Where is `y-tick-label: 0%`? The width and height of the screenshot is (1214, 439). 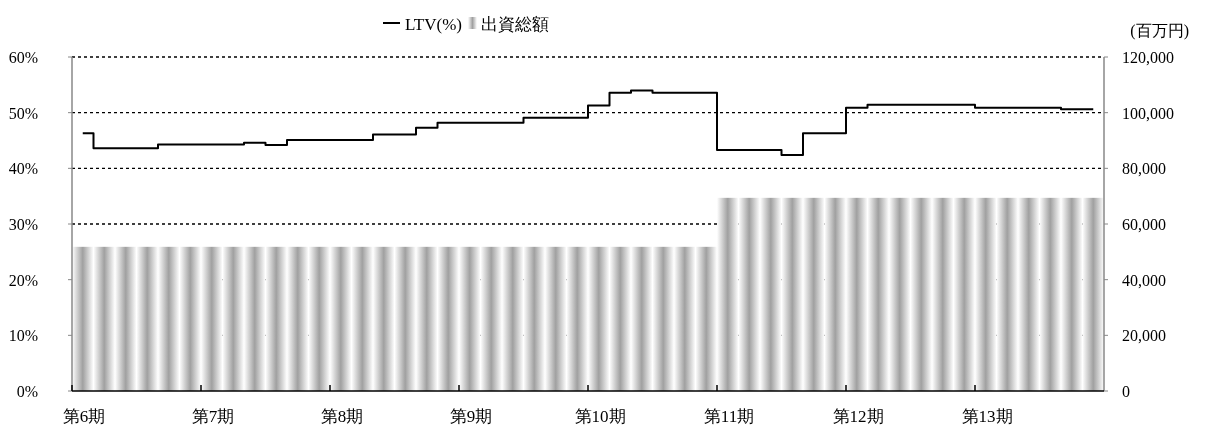 y-tick-label: 0% is located at coordinates (27, 391).